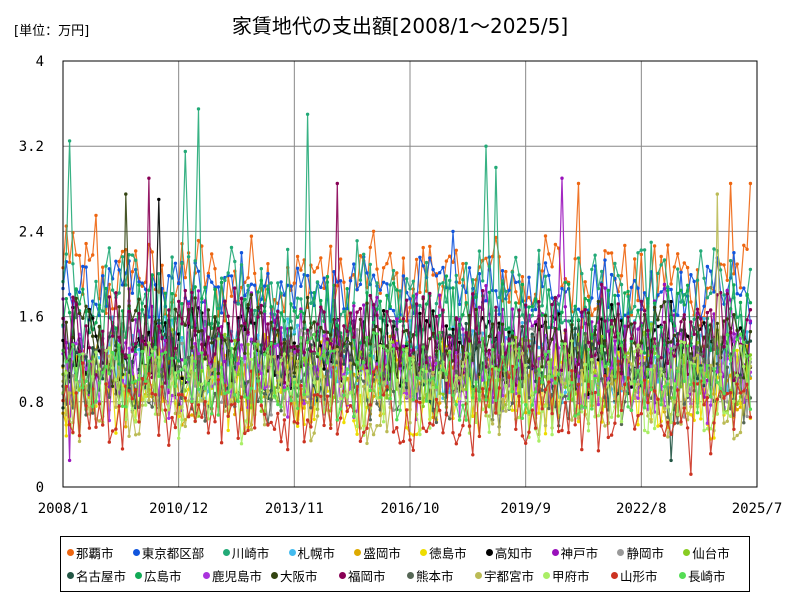 This screenshot has width=800, height=600. What do you see at coordinates (31, 232) in the screenshot?
I see `y-tick-label: 2.4` at bounding box center [31, 232].